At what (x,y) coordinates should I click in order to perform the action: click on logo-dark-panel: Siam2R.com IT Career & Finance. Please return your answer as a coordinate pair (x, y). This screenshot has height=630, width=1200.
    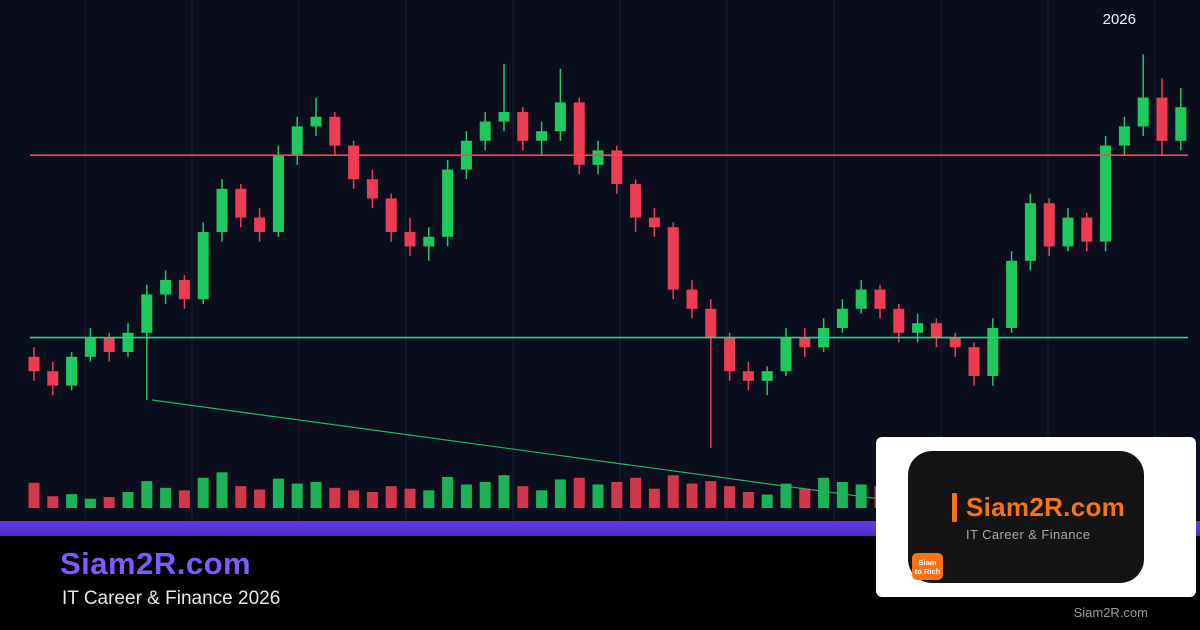
    Looking at the image, I should click on (1026, 517).